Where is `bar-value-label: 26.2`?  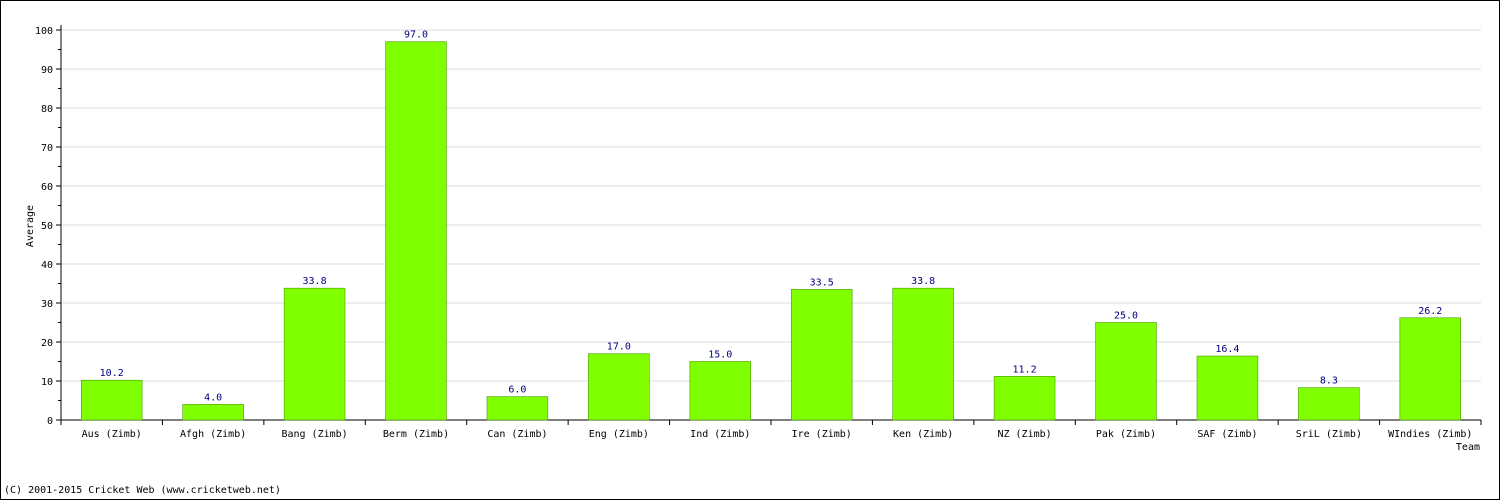 bar-value-label: 26.2 is located at coordinates (1430, 311).